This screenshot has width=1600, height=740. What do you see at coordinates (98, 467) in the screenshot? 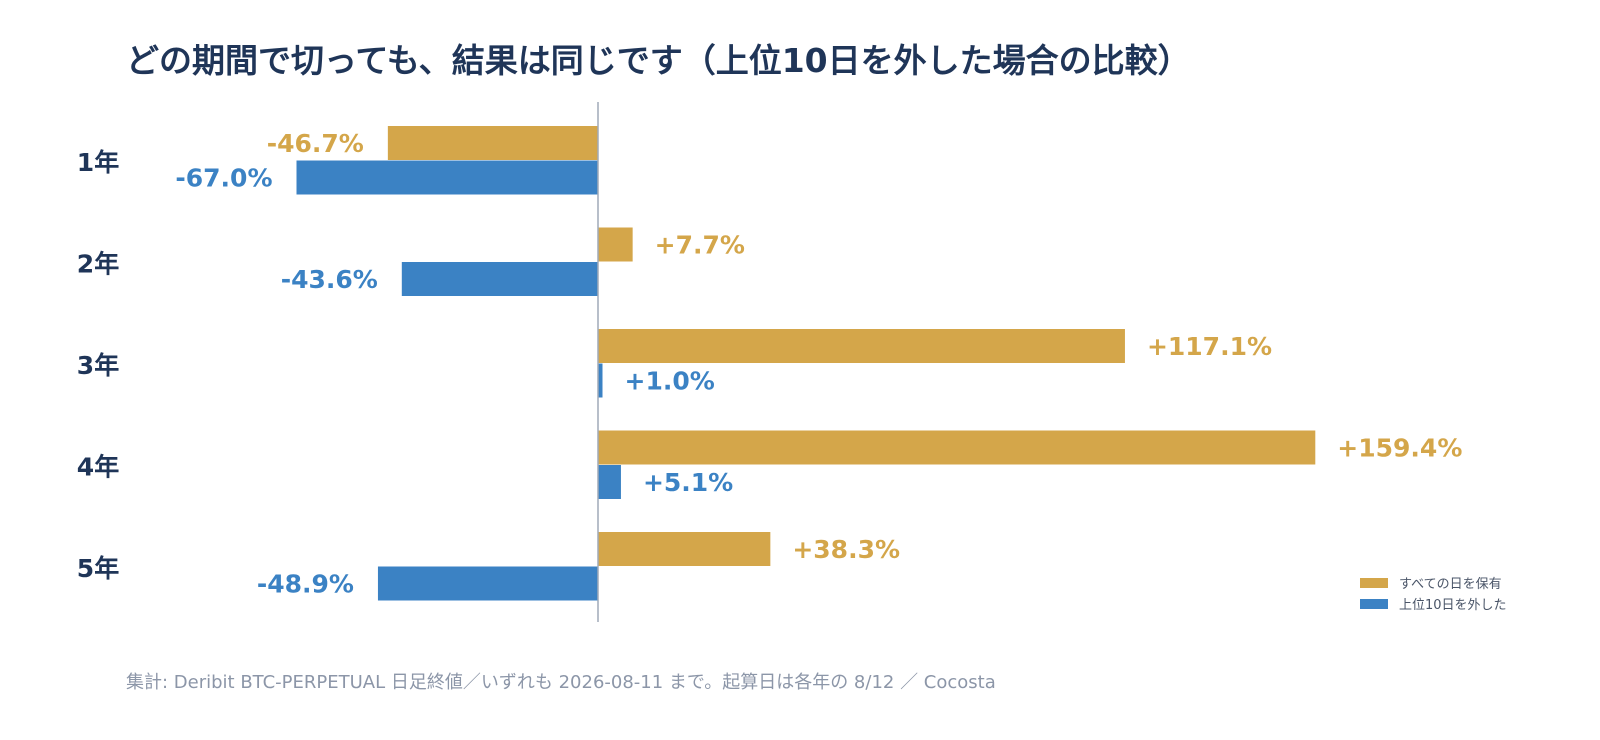
I see `category-label: 4年` at bounding box center [98, 467].